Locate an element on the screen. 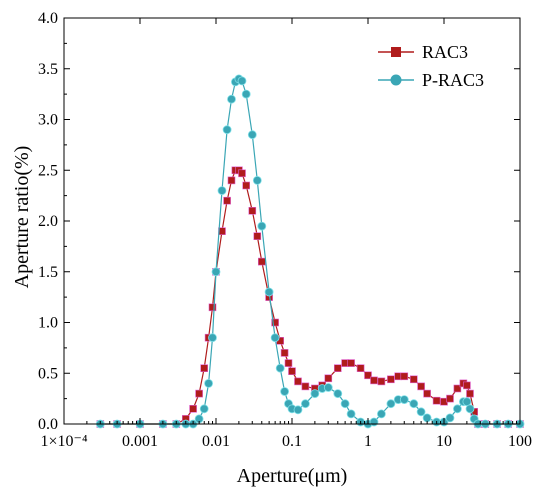 The height and width of the screenshot is (497, 550). legend: RAC3 P-RAC3 is located at coordinates (431, 66).